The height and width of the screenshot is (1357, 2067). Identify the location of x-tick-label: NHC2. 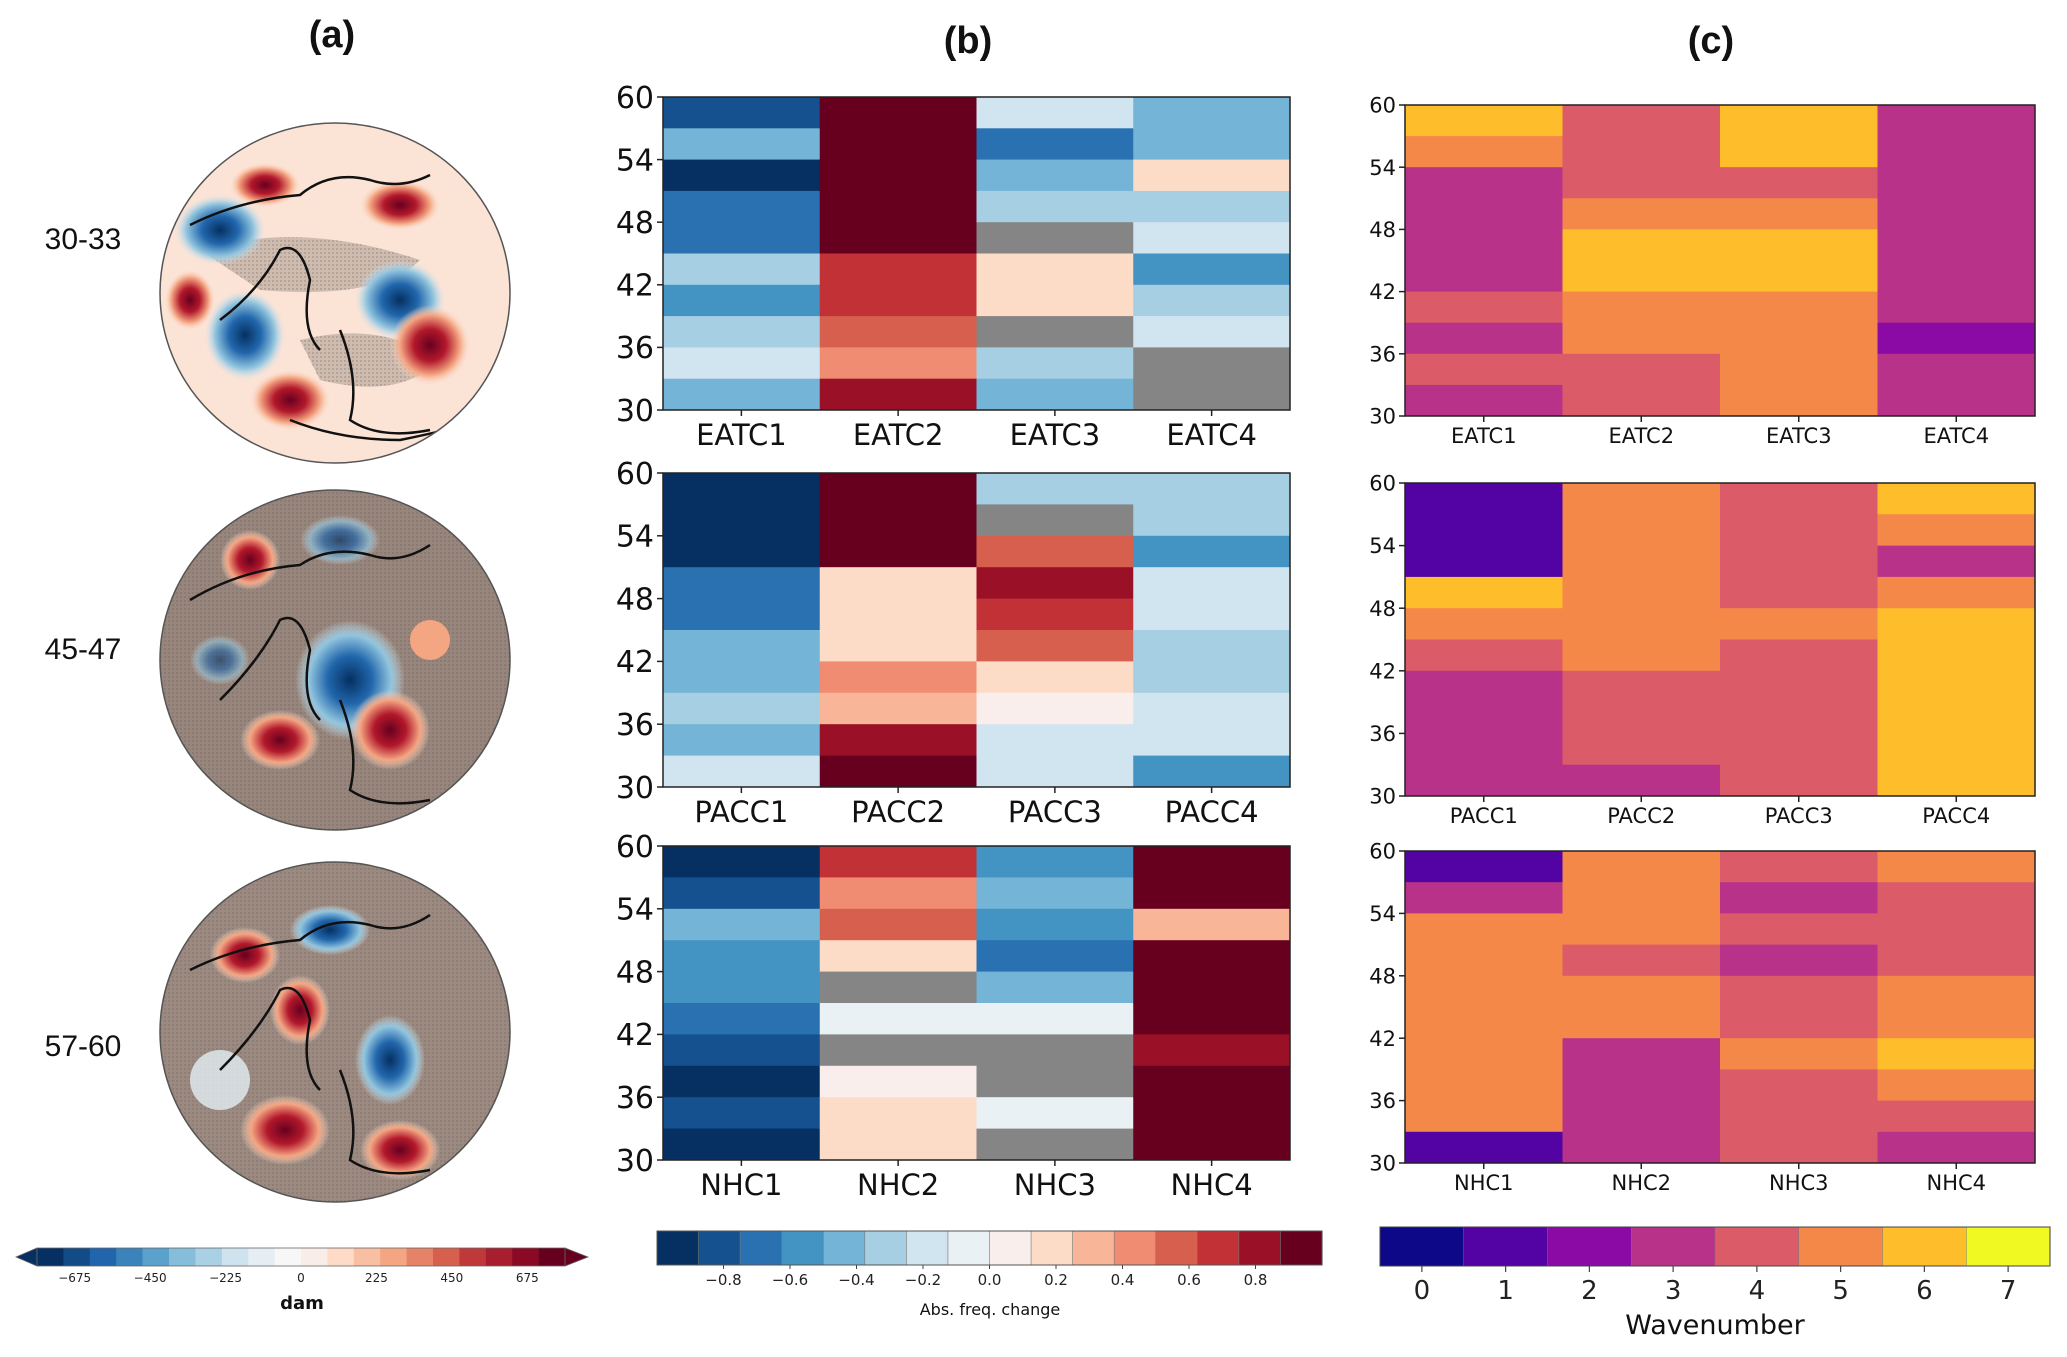
(898, 1185).